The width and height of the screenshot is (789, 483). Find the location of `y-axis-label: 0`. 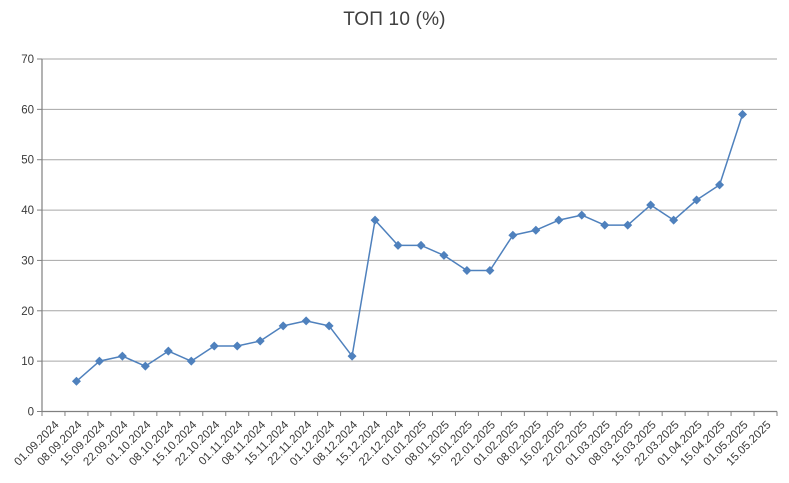

y-axis-label: 0 is located at coordinates (31, 413).